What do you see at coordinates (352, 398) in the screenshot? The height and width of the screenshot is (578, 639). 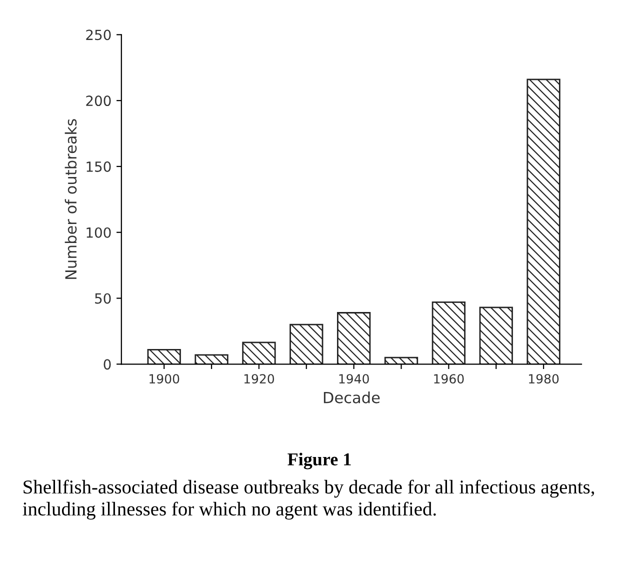 I see `x-axis-title: Decade` at bounding box center [352, 398].